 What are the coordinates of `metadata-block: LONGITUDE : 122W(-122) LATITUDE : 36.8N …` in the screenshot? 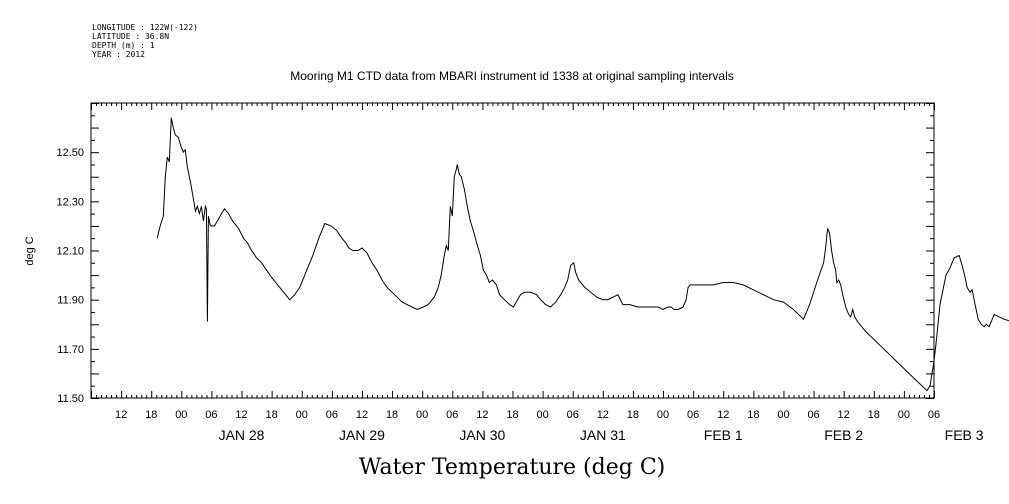 It's located at (145, 41).